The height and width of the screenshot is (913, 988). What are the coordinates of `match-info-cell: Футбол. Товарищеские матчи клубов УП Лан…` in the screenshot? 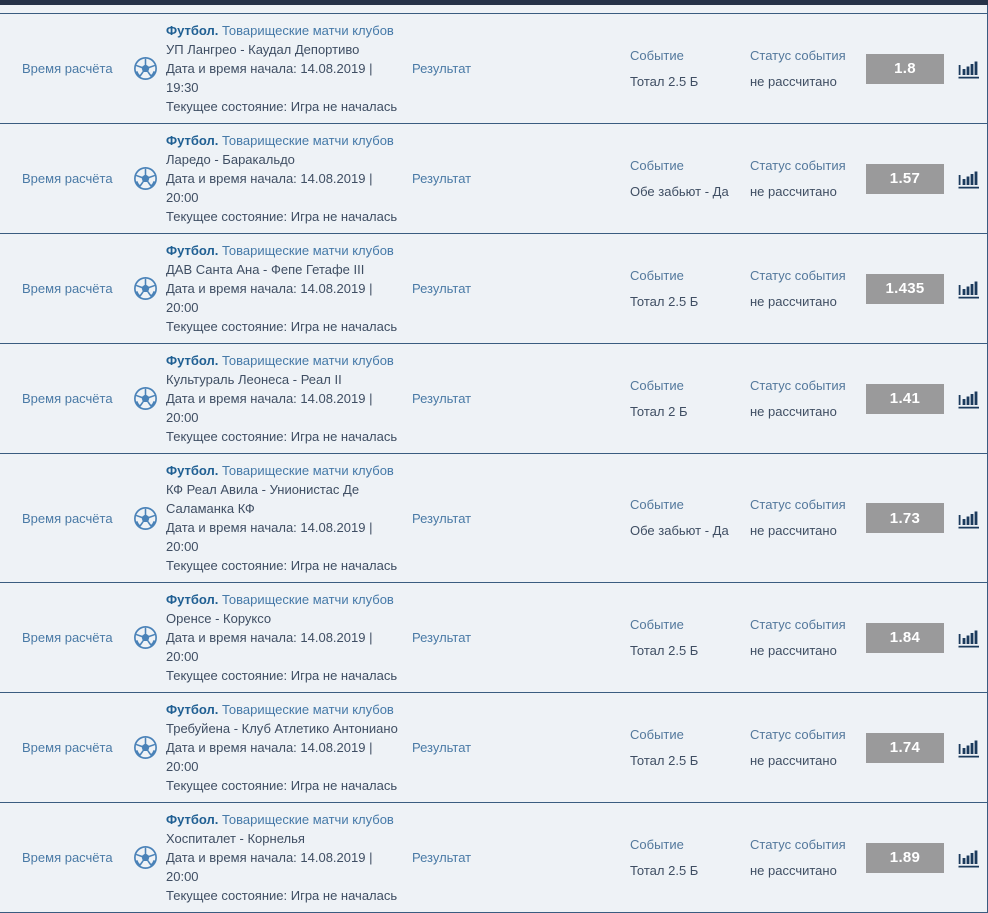 It's located at (286, 68).